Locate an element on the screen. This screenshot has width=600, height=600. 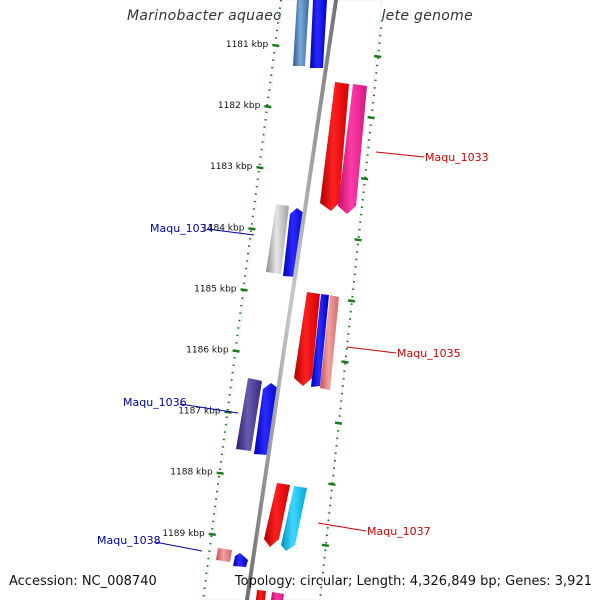
gene-label: Maqu_1038 is located at coordinates (129, 540).